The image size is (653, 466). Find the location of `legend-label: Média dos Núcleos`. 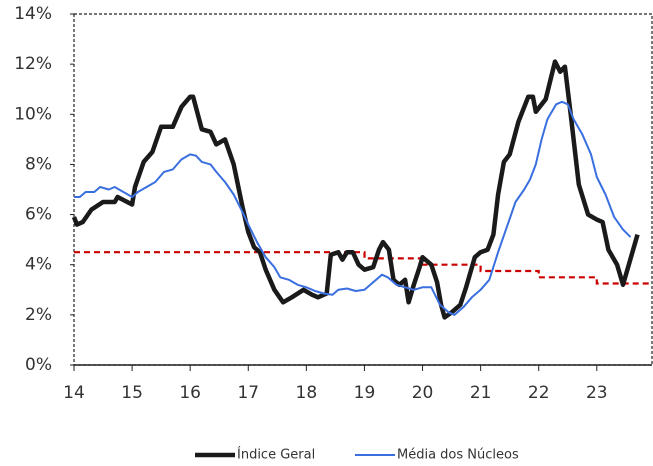

legend-label: Média dos Núcleos is located at coordinates (458, 455).